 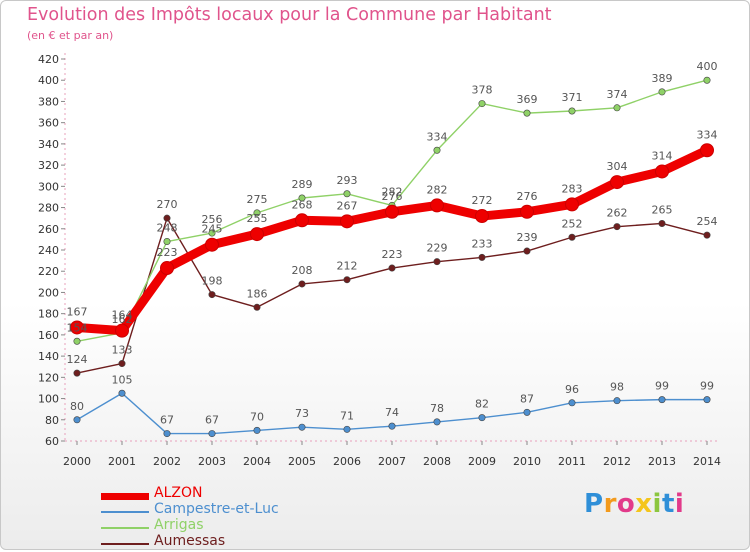 What do you see at coordinates (48, 186) in the screenshot?
I see `y-tick-label: 300` at bounding box center [48, 186].